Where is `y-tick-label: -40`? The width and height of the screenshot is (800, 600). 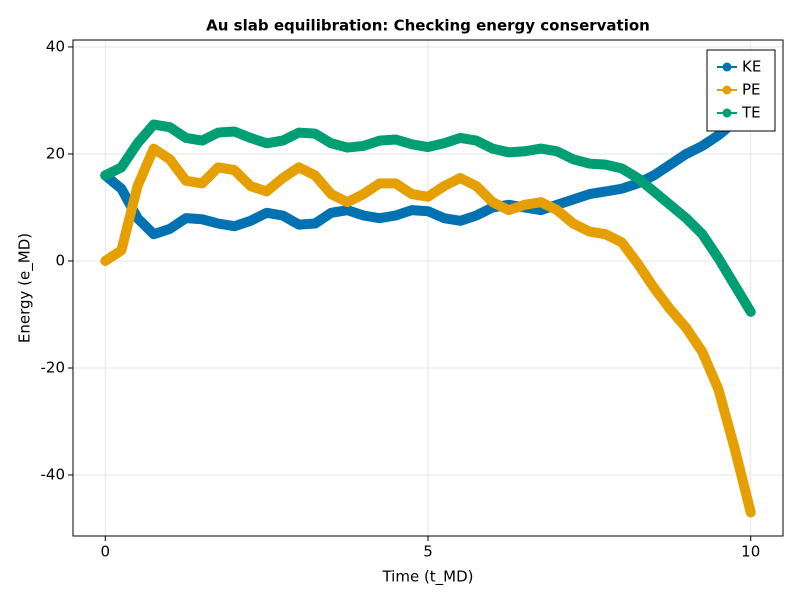 y-tick-label: -40 is located at coordinates (53, 475).